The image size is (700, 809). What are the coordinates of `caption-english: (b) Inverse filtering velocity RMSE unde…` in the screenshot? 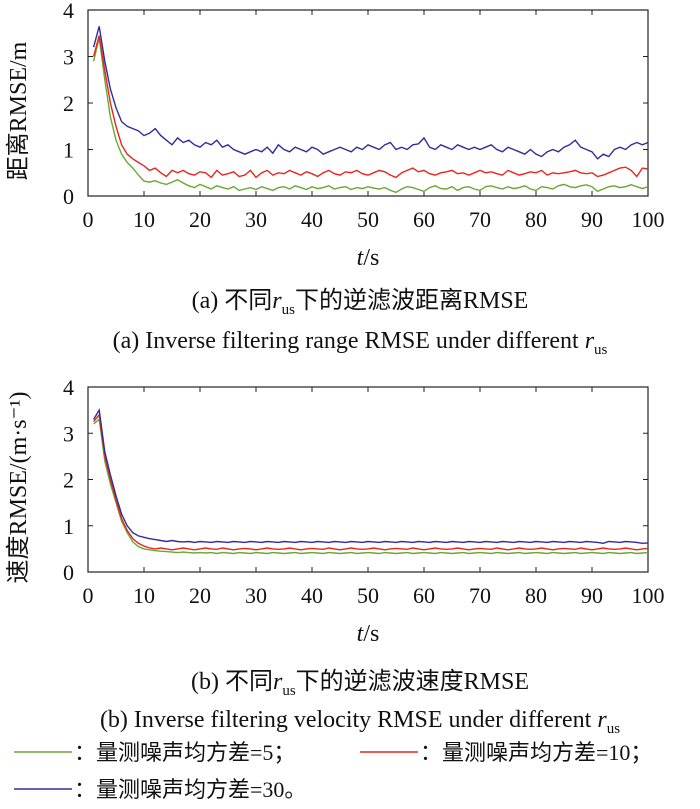 It's located at (360, 722).